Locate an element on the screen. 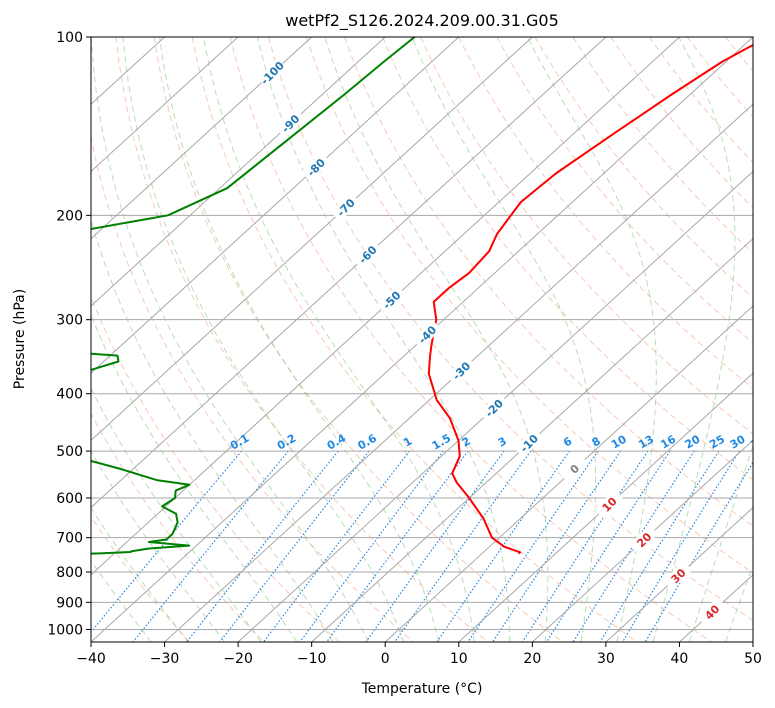 The height and width of the screenshot is (708, 775). x-tick-label: −40 is located at coordinates (91, 659).